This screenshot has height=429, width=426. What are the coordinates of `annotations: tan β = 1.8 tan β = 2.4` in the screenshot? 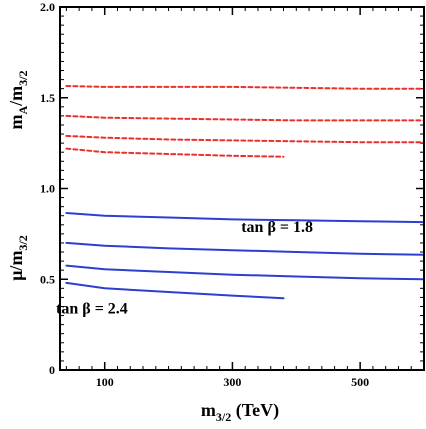 It's located at (184, 268).